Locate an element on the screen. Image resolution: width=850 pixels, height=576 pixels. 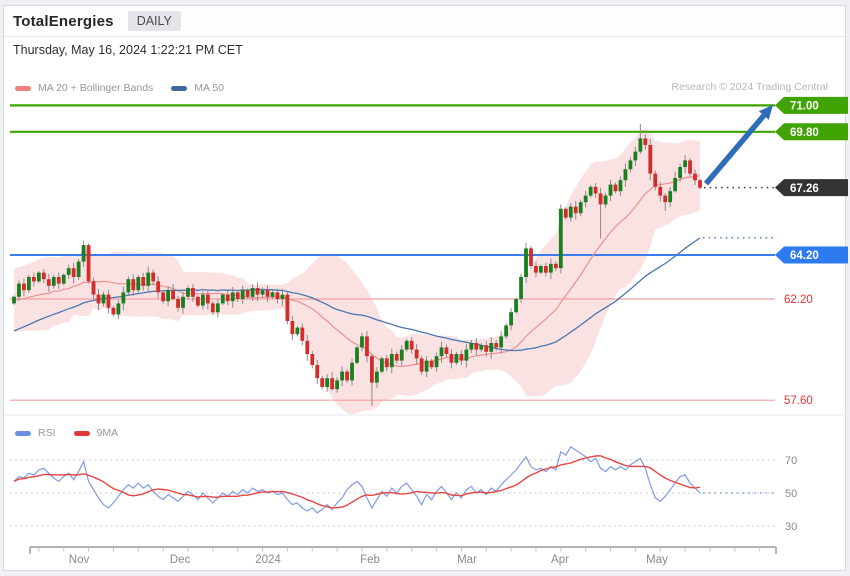
rsi-line is located at coordinates (357, 479).